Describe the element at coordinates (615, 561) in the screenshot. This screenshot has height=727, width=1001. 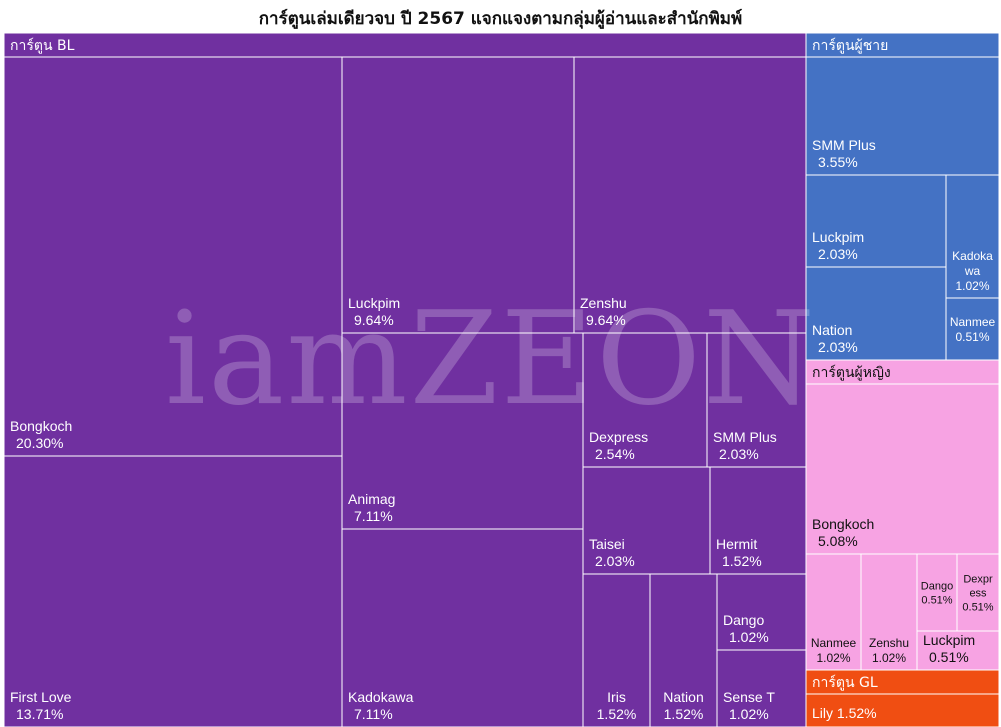
I see `treemap-tile-bl-taisei-value: 2.03%` at that location.